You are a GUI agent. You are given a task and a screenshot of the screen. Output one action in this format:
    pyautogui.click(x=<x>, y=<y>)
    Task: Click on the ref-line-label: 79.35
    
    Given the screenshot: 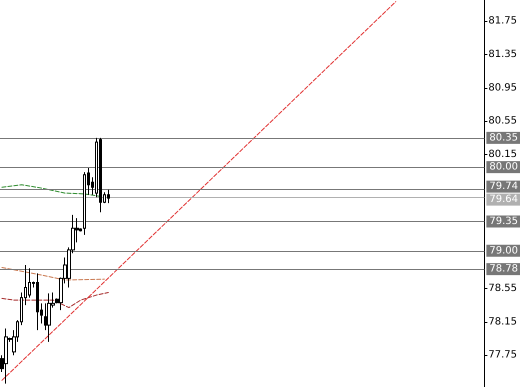 What is the action you would take?
    pyautogui.click(x=503, y=221)
    